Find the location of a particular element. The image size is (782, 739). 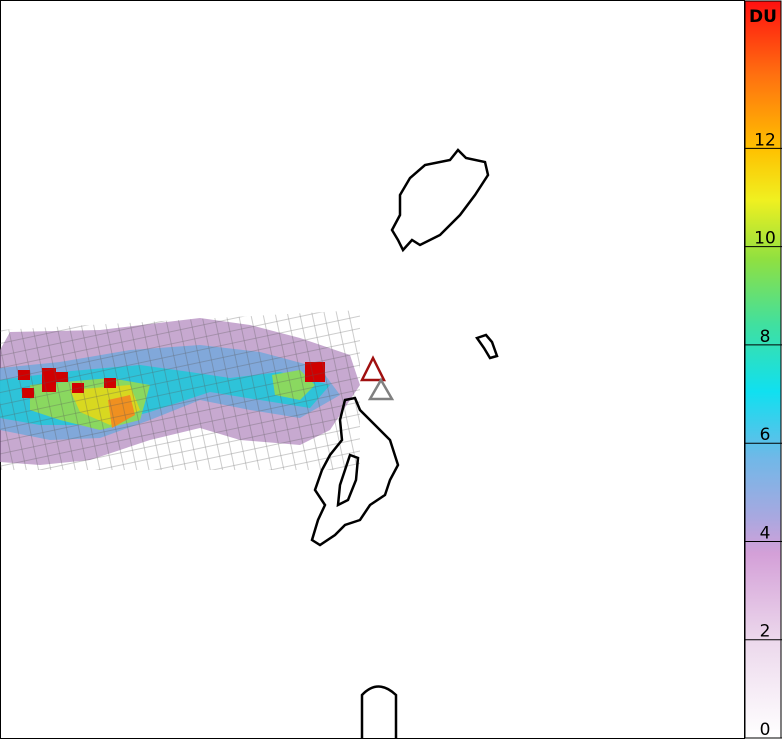

colorbar-tick-label: 4 is located at coordinates (765, 533).